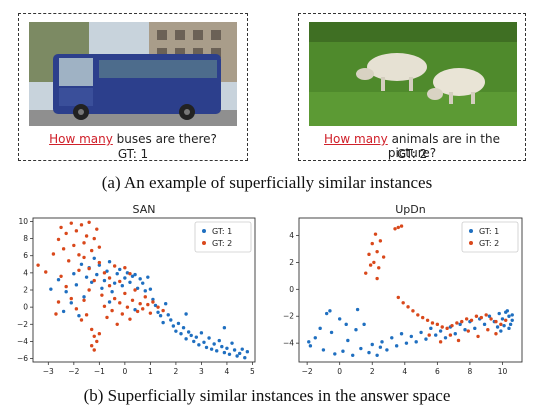 Image resolution: width=534 pixels, height=414 pixels. I want to click on san-y-tick-label: 8, so click(25, 238).